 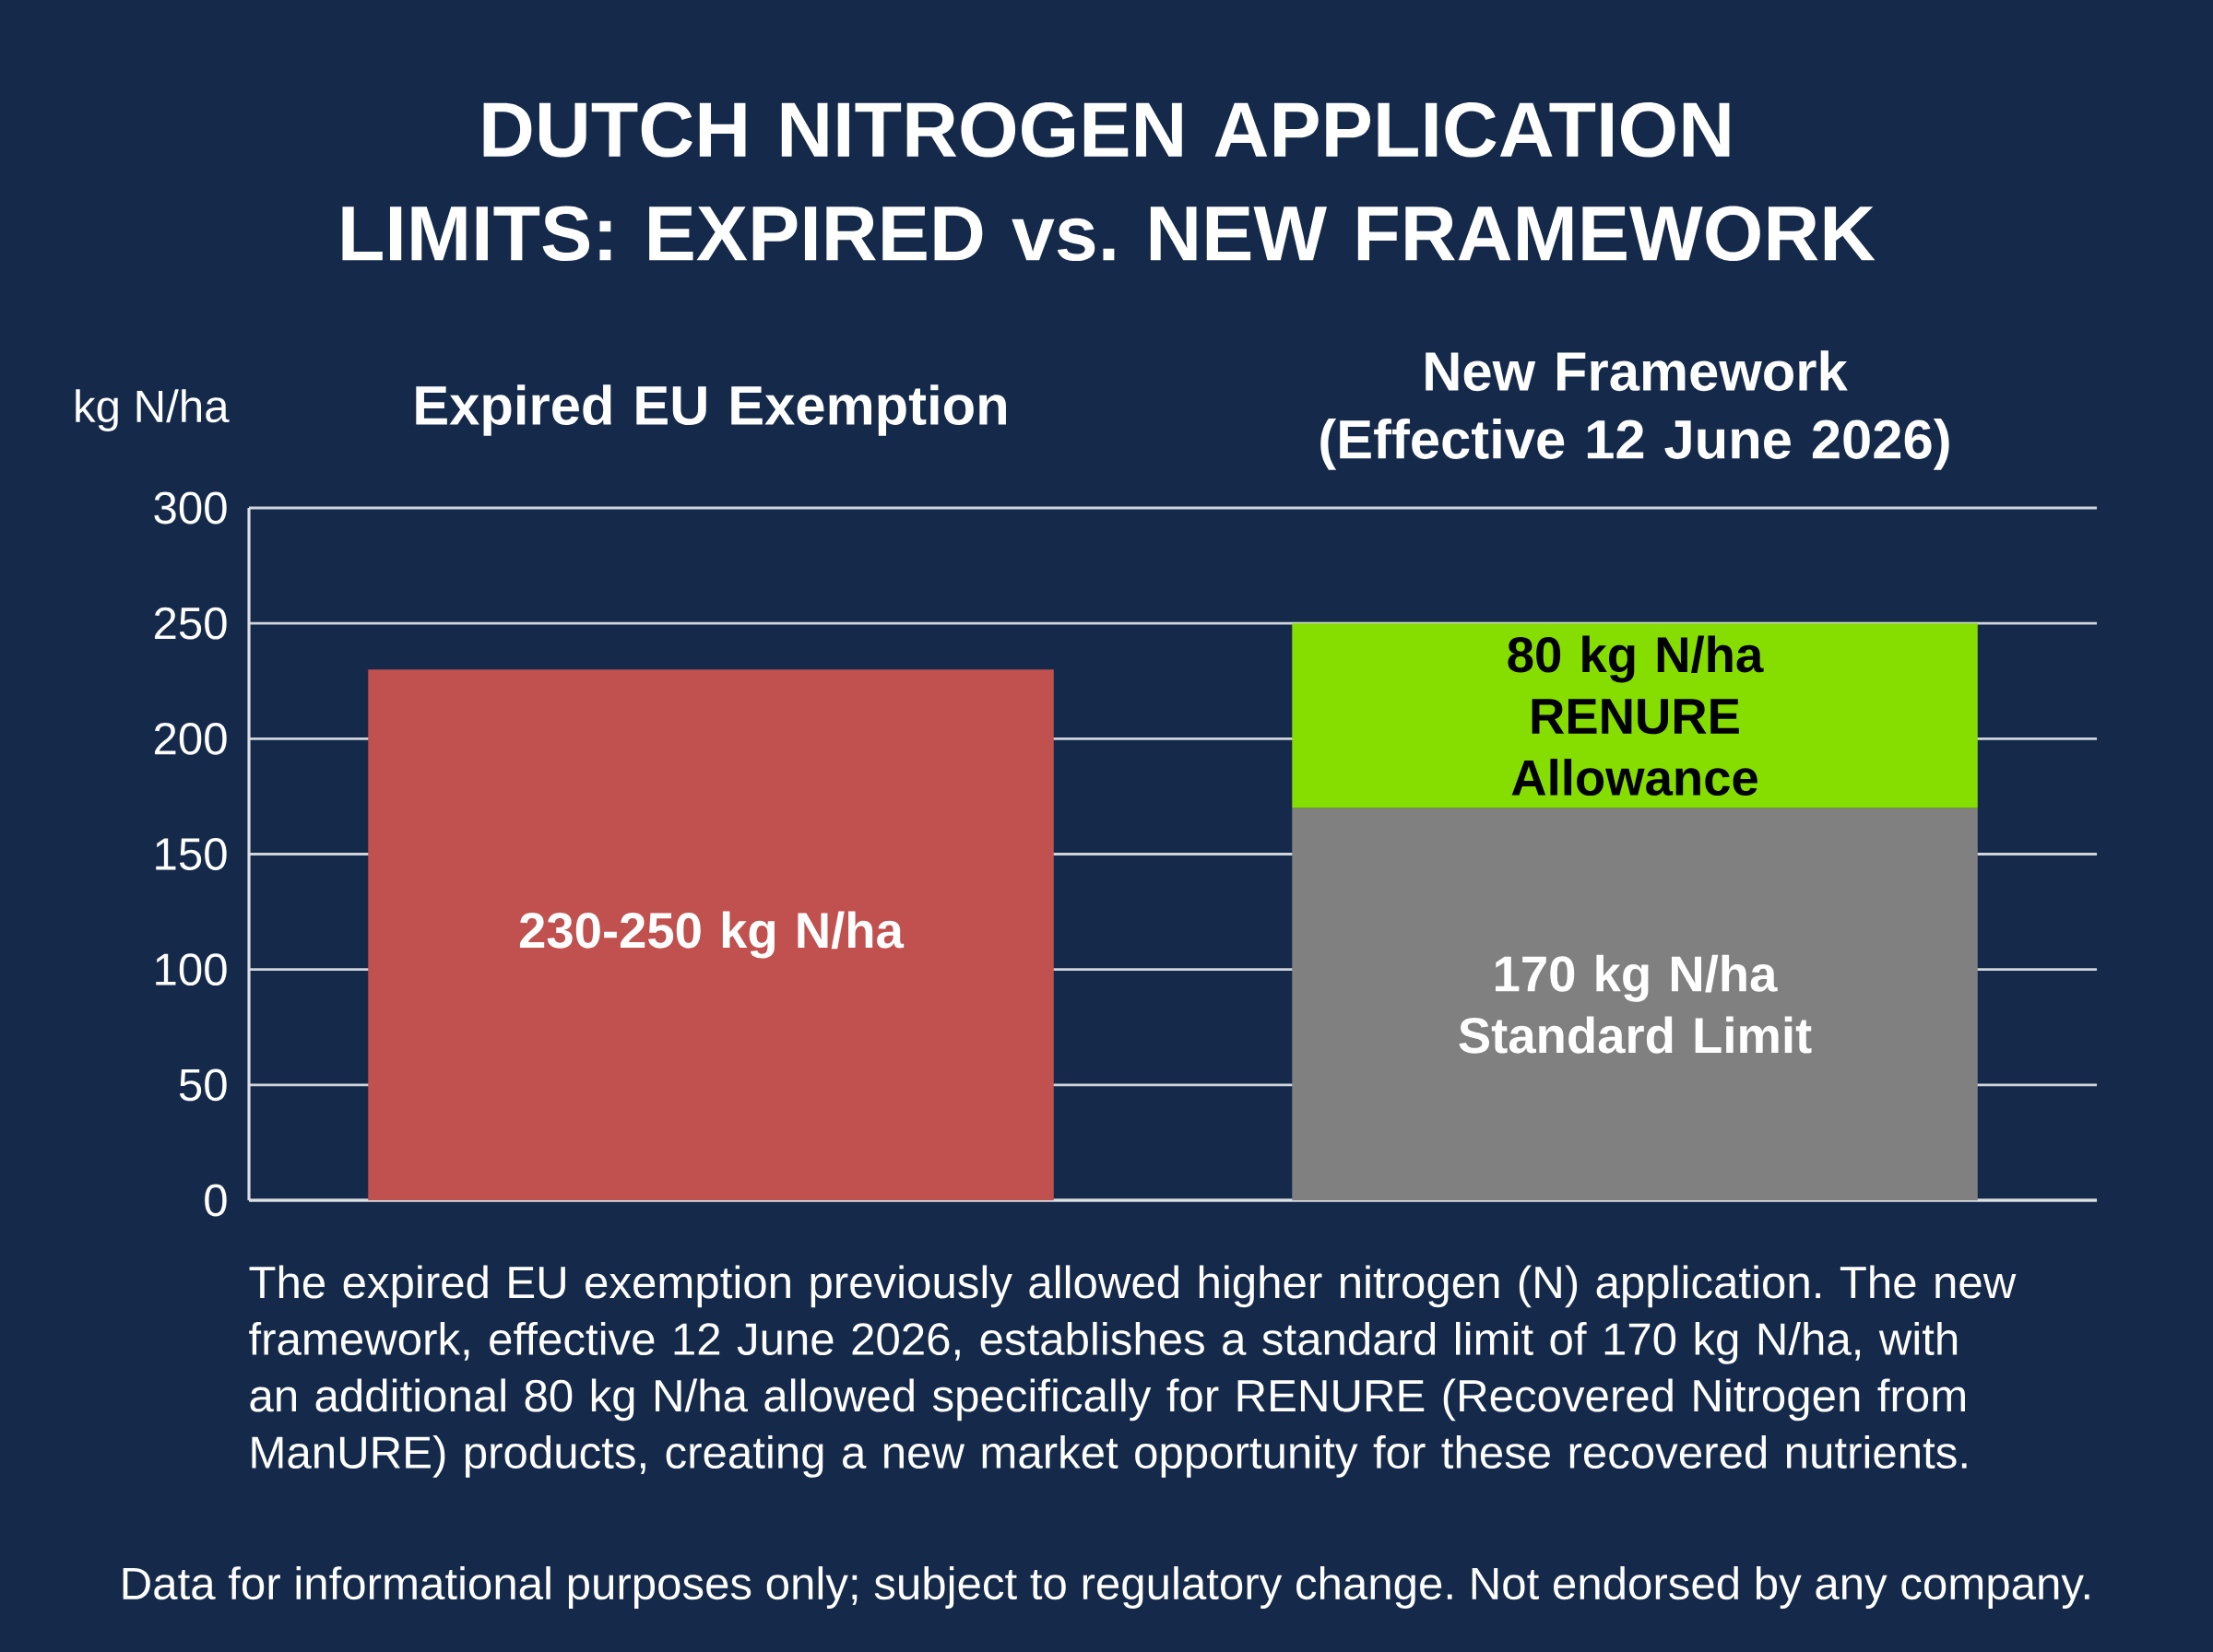 What do you see at coordinates (191, 854) in the screenshot?
I see `y-tick-label: 150` at bounding box center [191, 854].